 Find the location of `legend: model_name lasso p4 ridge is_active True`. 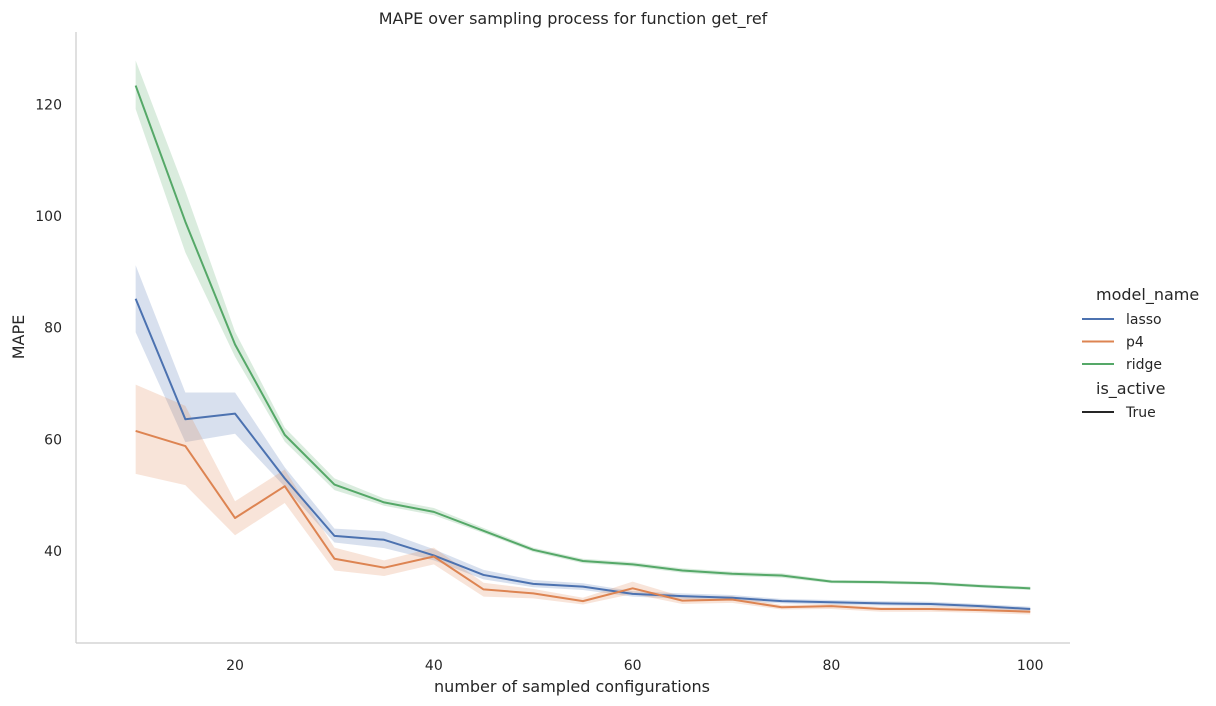

legend: model_name lasso p4 ridge is_active True is located at coordinates (1140, 353).